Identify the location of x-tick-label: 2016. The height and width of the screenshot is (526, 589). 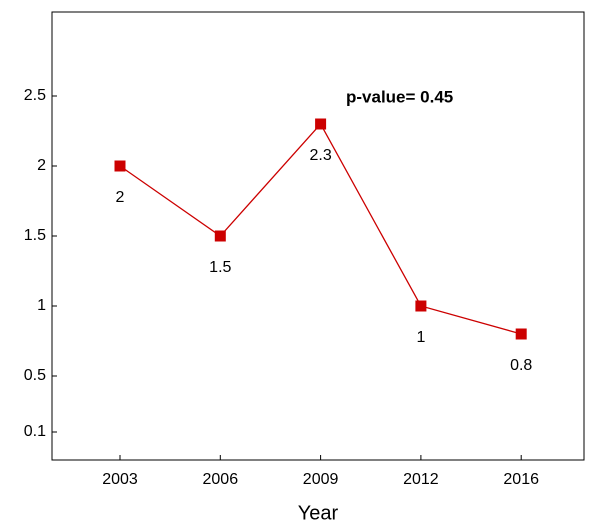
(521, 479).